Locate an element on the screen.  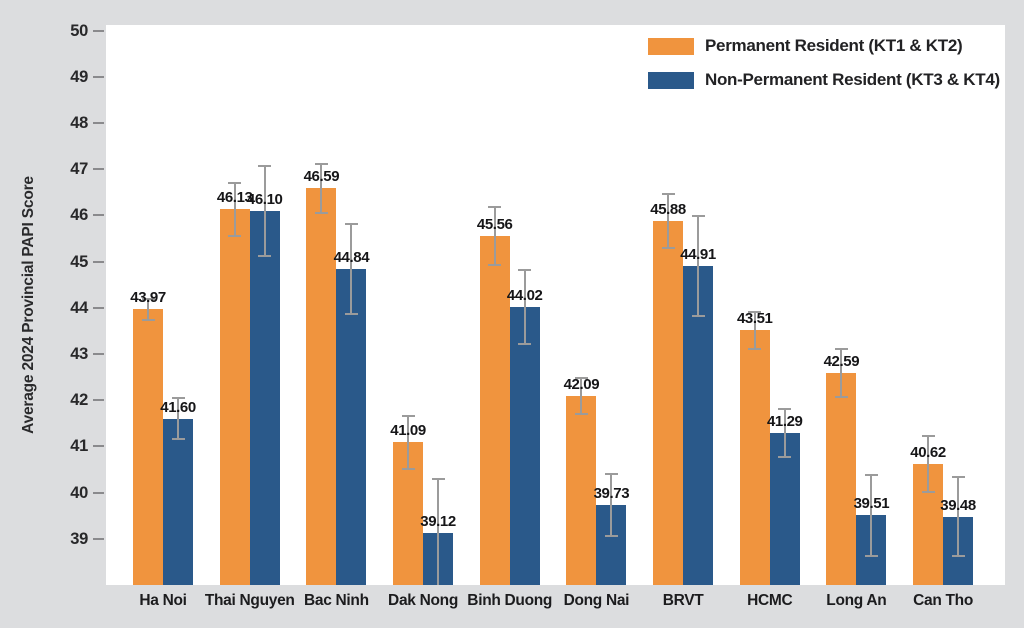
error-bar-non-permanent-binh-duong is located at coordinates (525, 306).